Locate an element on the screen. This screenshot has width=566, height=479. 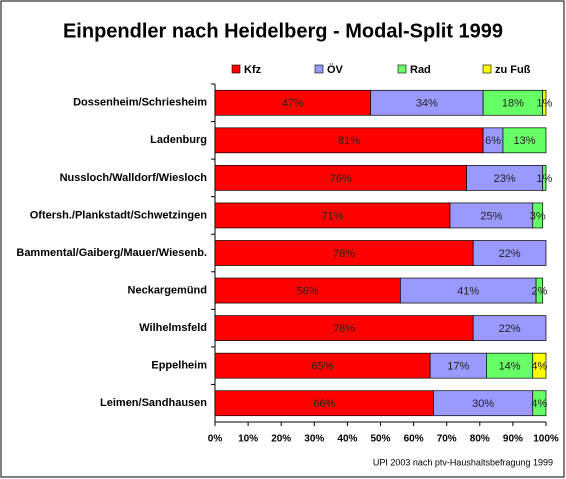
x-tick-label: 70% is located at coordinates (447, 439).